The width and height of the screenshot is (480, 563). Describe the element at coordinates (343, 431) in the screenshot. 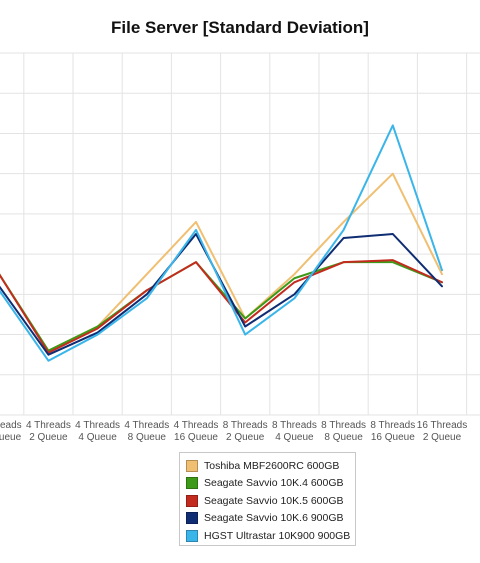

I see `x-tick-label: 8 Threads 8 Queue` at that location.